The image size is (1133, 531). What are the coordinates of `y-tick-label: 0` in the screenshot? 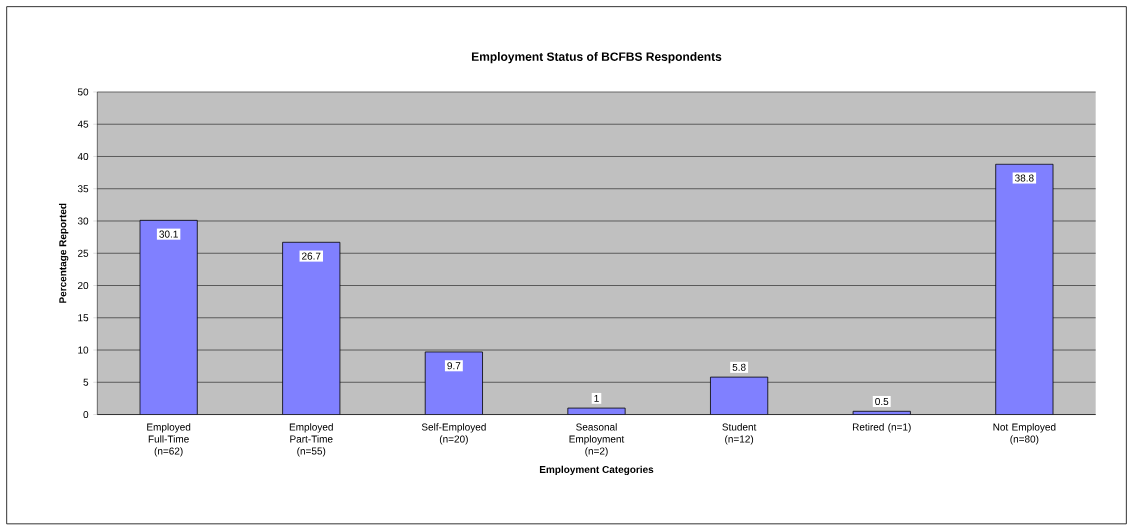 It's located at (86, 415).